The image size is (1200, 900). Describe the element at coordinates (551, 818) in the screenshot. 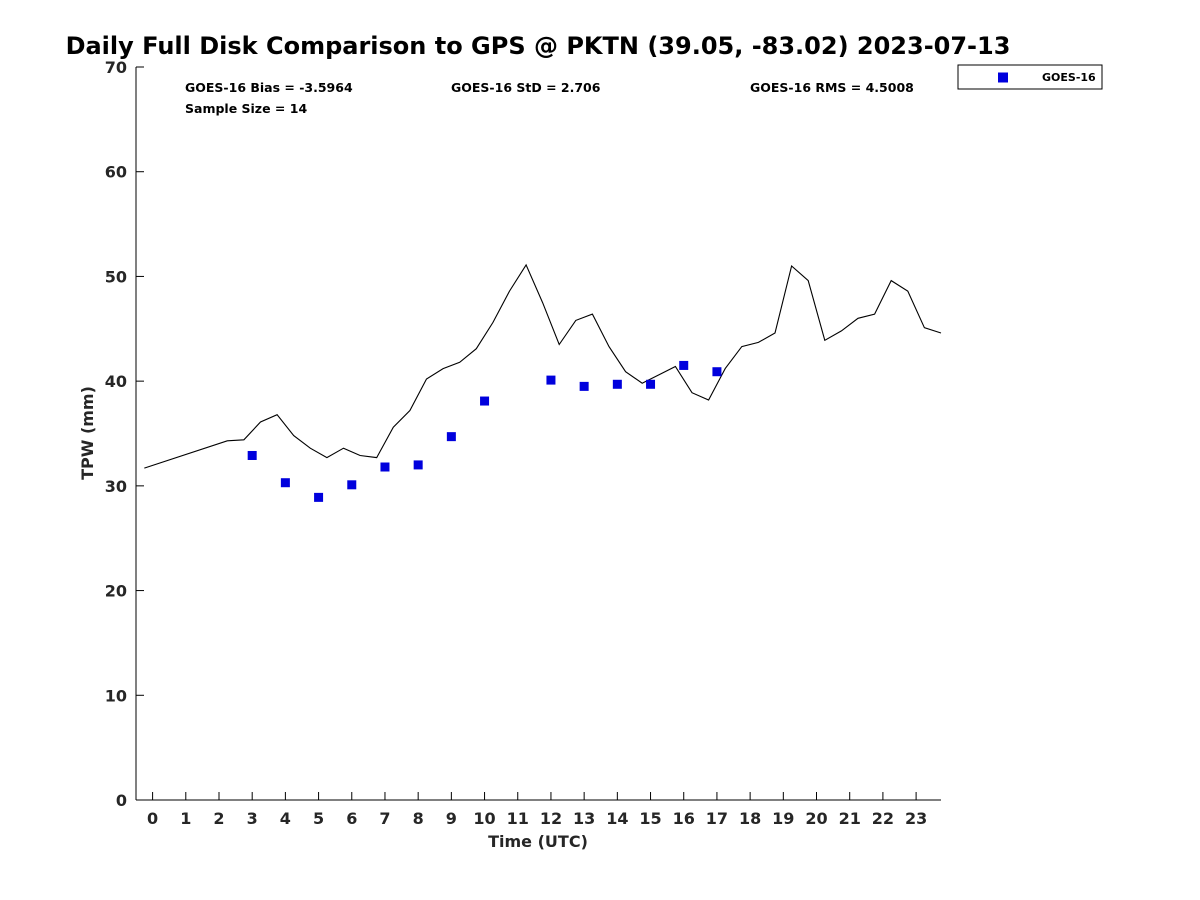

I see `x-tick-label: 12` at that location.